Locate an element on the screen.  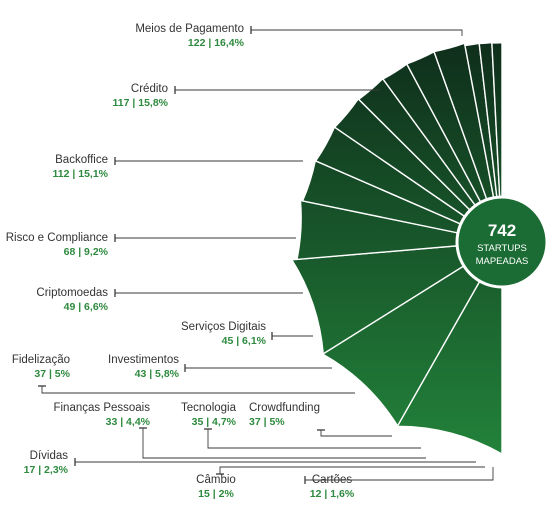
slice-credito is located at coordinates (412, 334).